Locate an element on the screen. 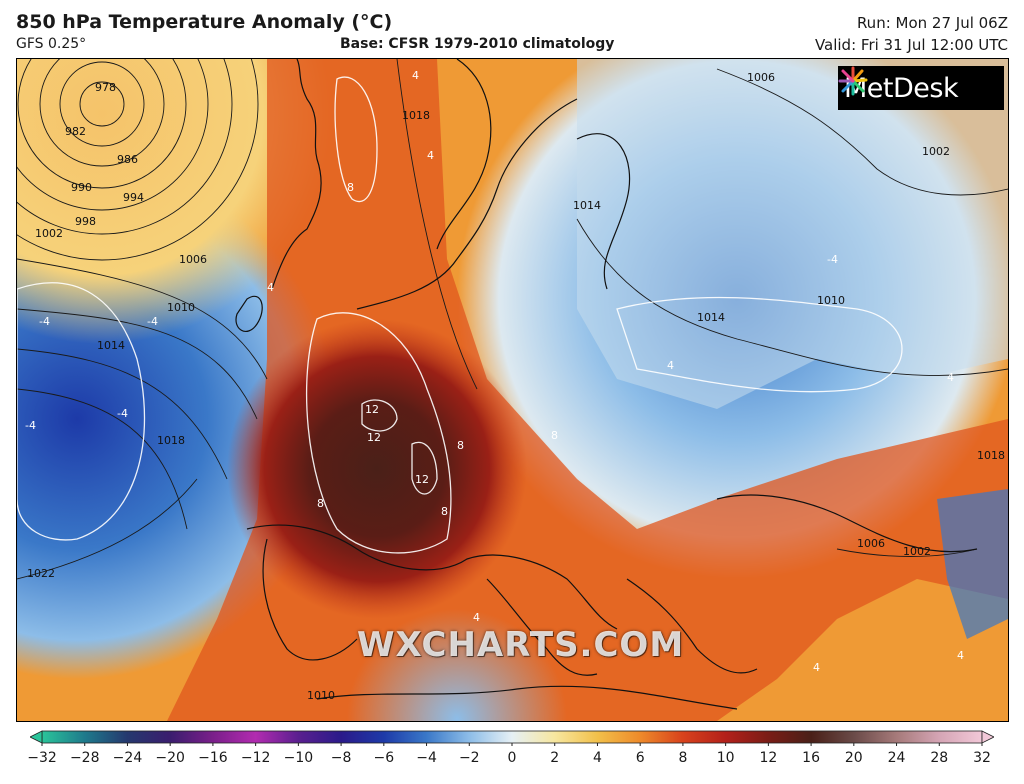 This screenshot has height=784, width=1024. colorbar-tick-label: 24 is located at coordinates (896, 758).